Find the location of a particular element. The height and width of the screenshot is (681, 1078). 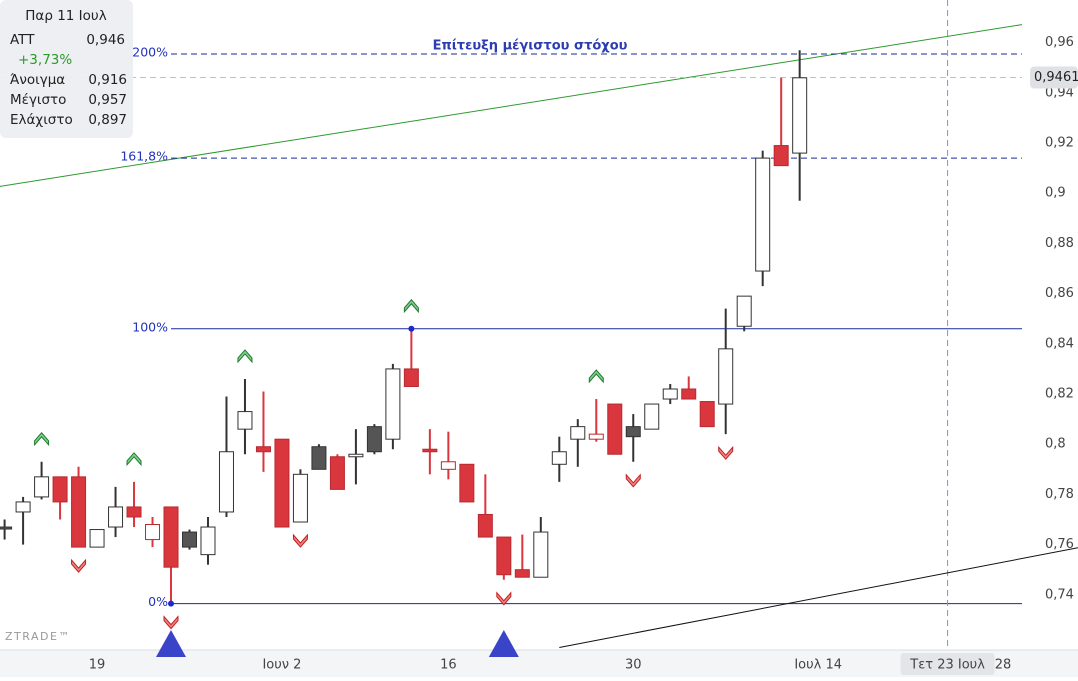

crosshair-y-box is located at coordinates (1054, 77).